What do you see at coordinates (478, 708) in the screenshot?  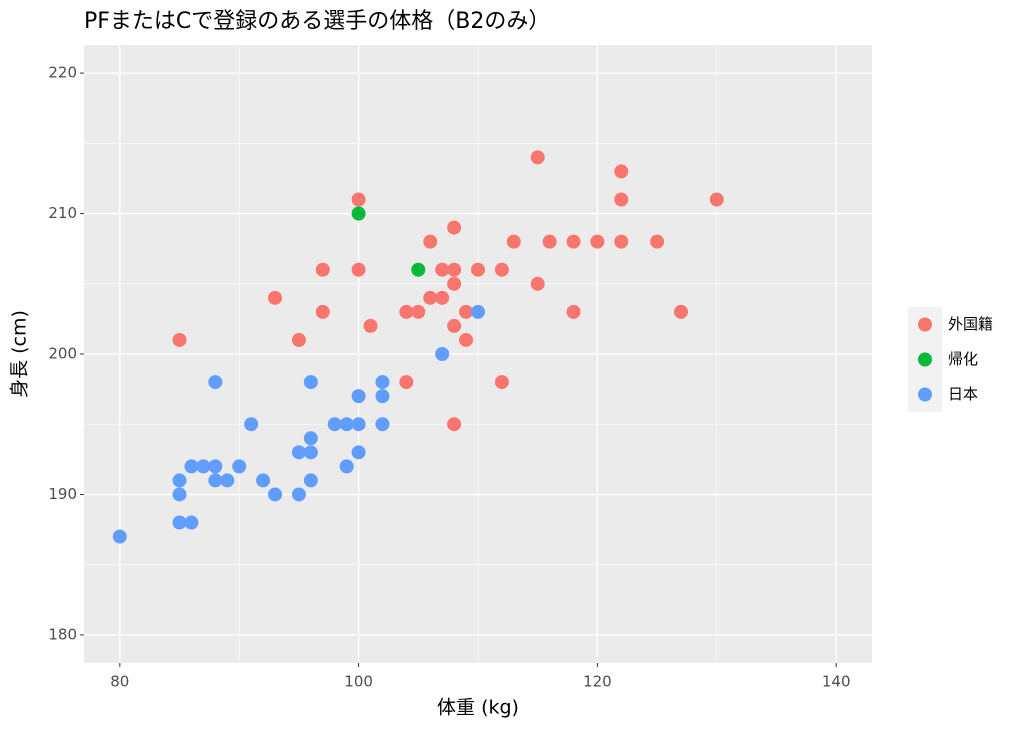 I see `x-axis-label: 体重 (kg)` at bounding box center [478, 708].